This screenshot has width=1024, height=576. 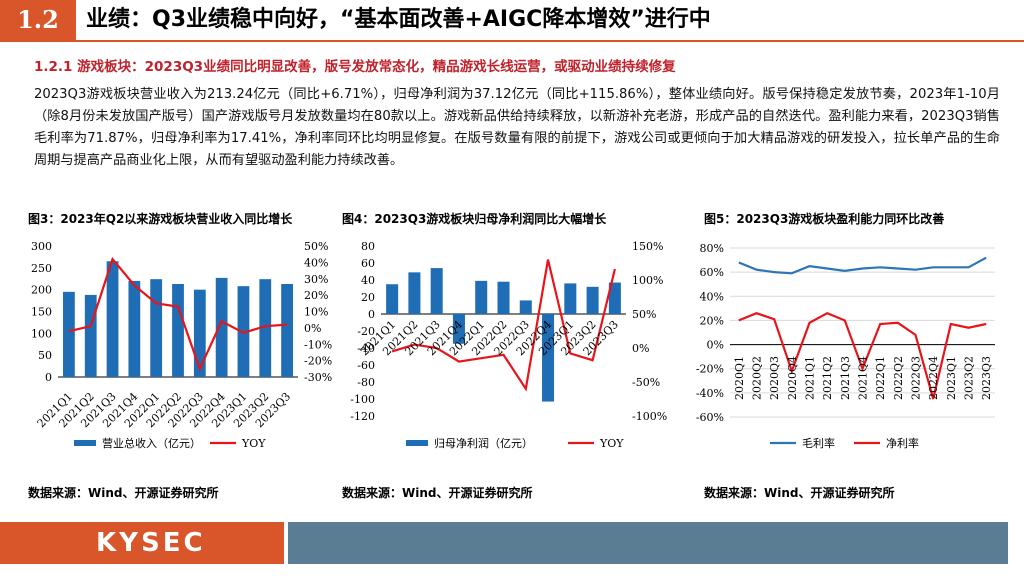 What do you see at coordinates (483, 443) in the screenshot?
I see `legend-bar-label: 归母净利润（亿元）` at bounding box center [483, 443].